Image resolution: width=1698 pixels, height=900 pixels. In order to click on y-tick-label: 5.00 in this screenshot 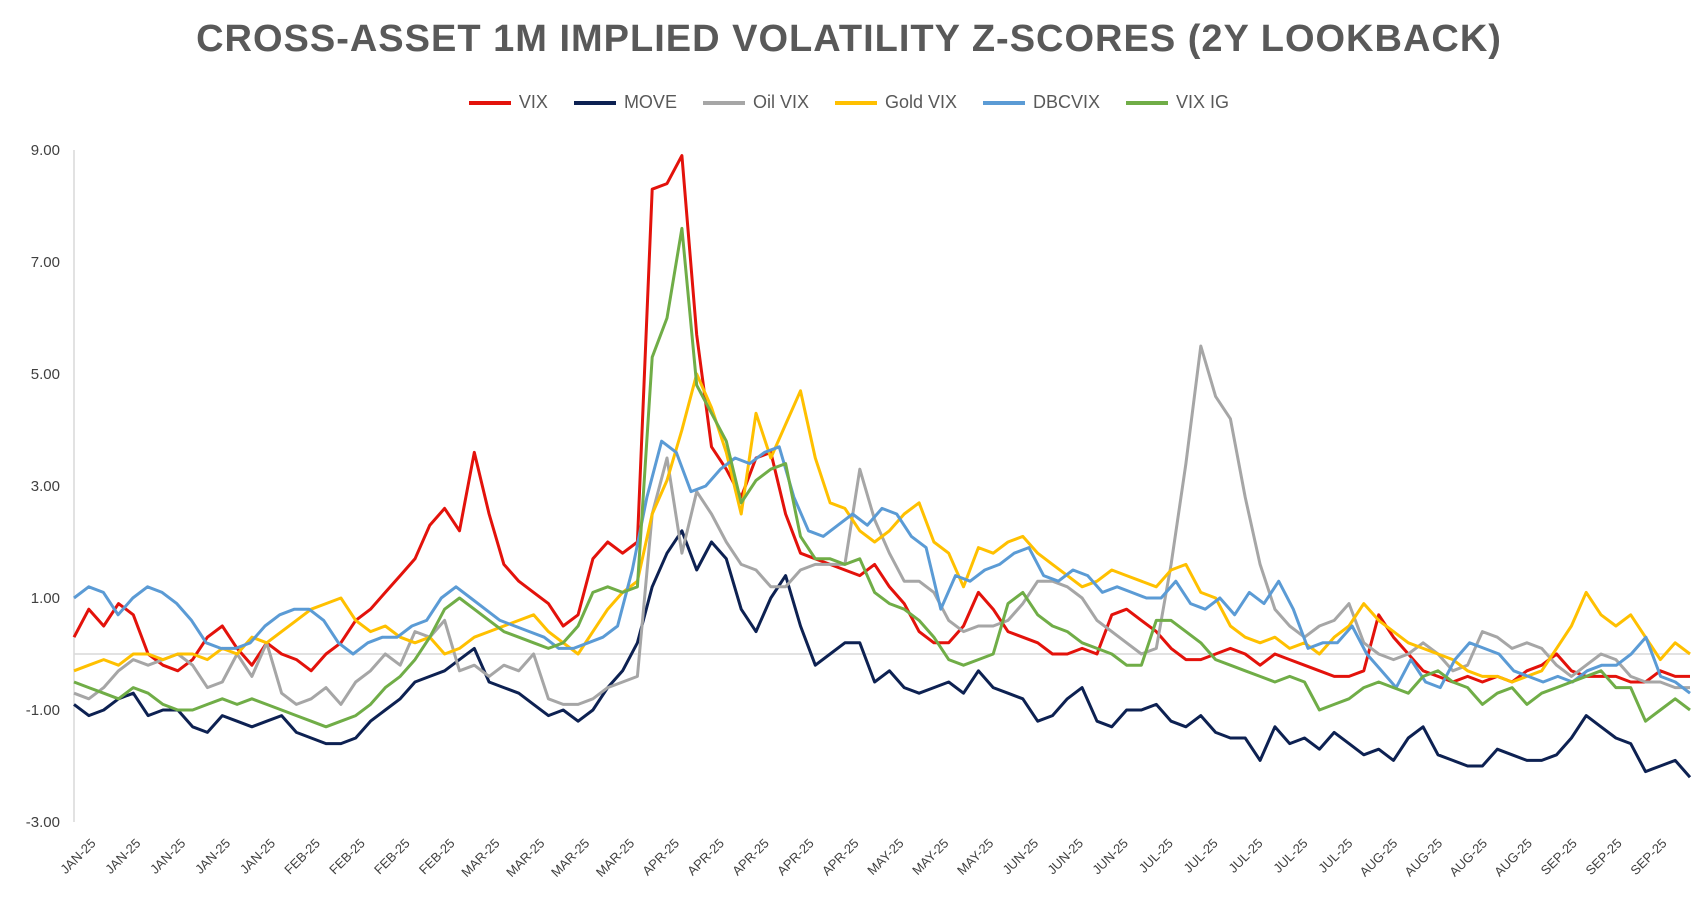, I will do `click(45, 374)`.